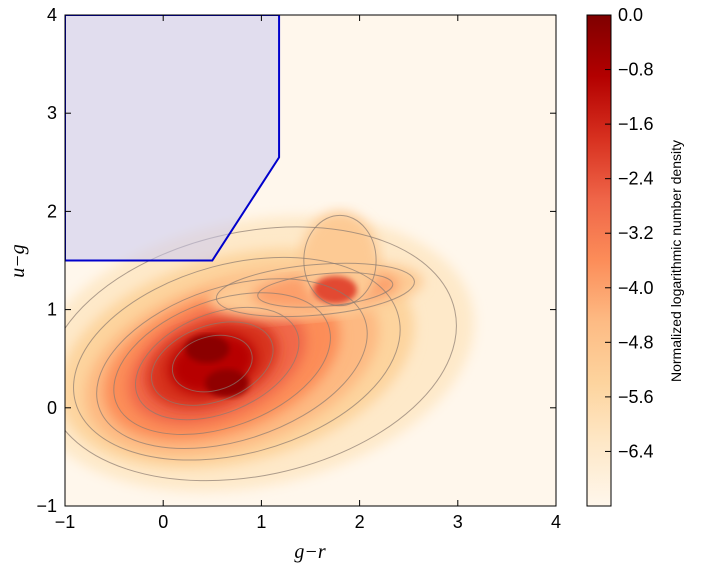  What do you see at coordinates (261, 522) in the screenshot?
I see `x-tick-label: 1` at bounding box center [261, 522].